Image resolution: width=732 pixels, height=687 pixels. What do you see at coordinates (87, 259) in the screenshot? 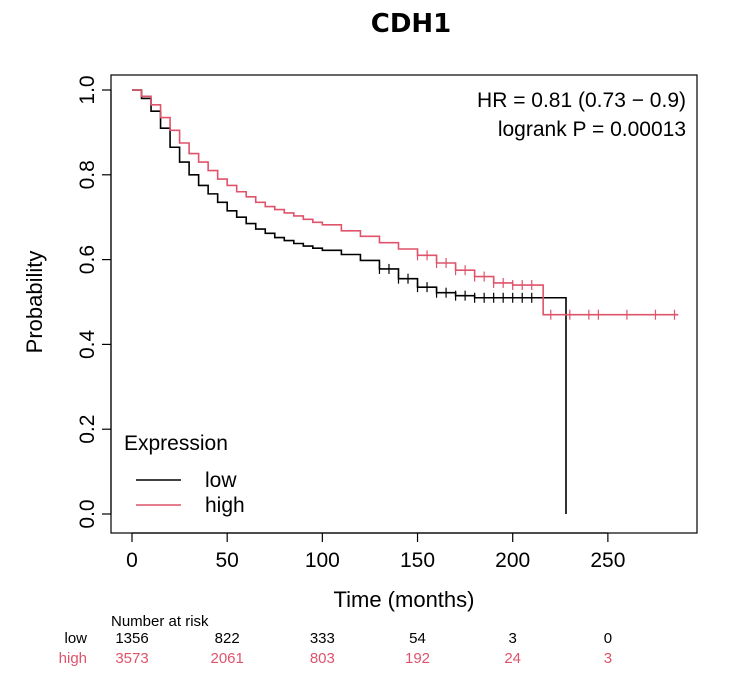
I see `y-tick-label: 0.6` at bounding box center [87, 259].